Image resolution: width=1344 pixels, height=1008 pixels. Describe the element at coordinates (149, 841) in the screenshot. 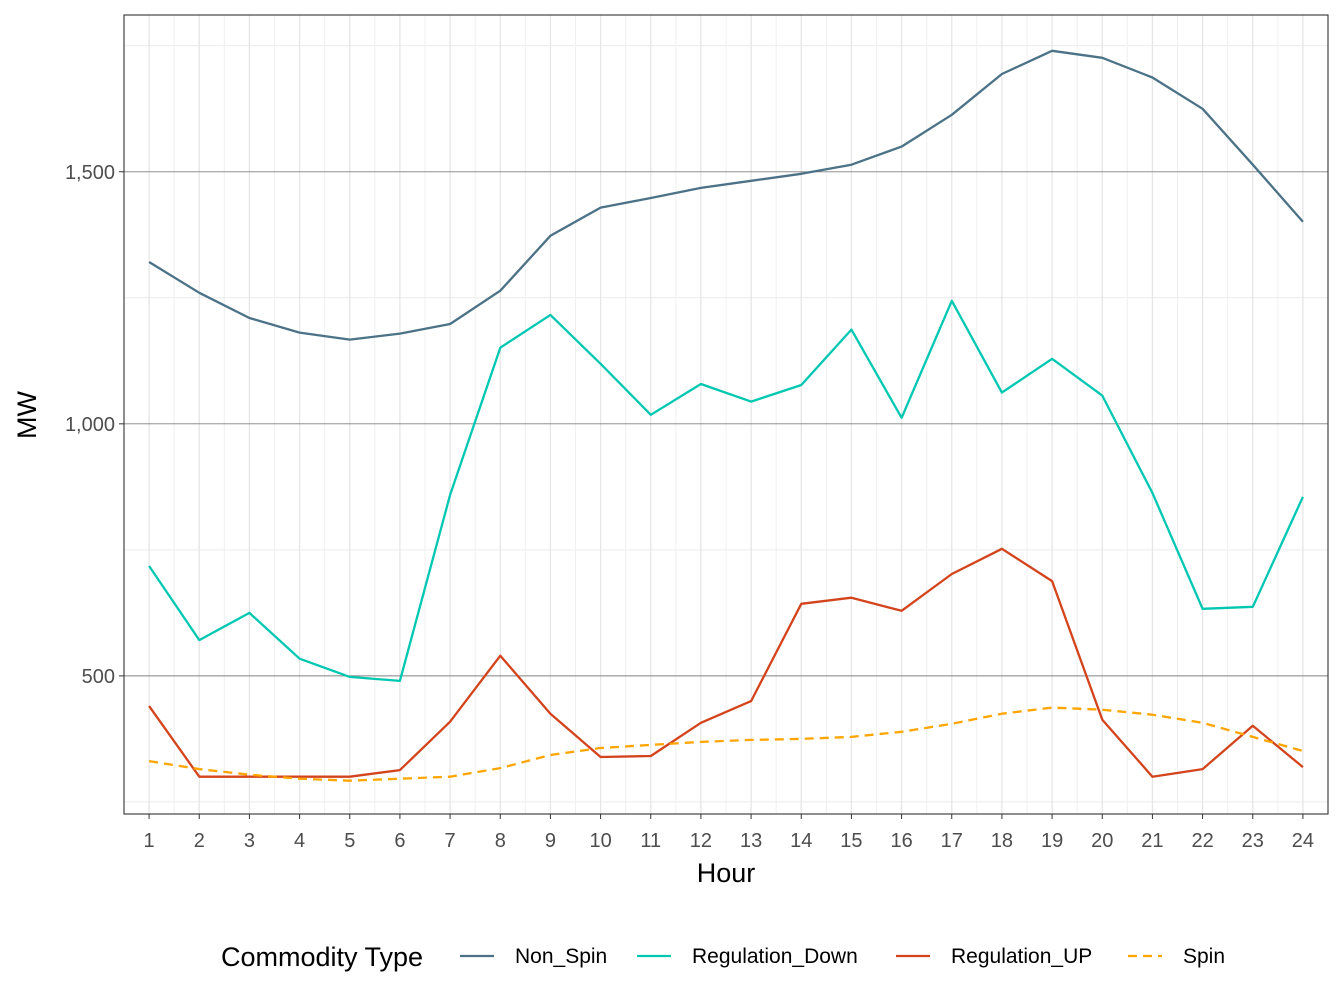

I see `x-tick-label: 1` at that location.